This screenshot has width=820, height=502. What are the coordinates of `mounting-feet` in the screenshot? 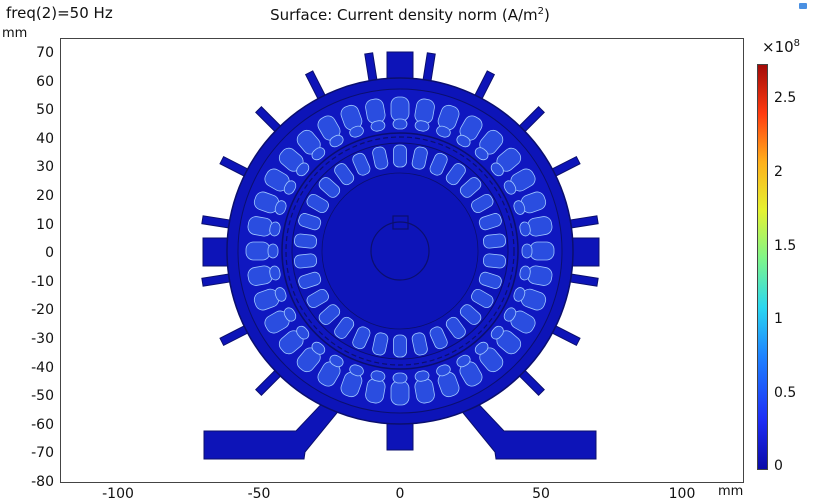 It's located at (400, 427).